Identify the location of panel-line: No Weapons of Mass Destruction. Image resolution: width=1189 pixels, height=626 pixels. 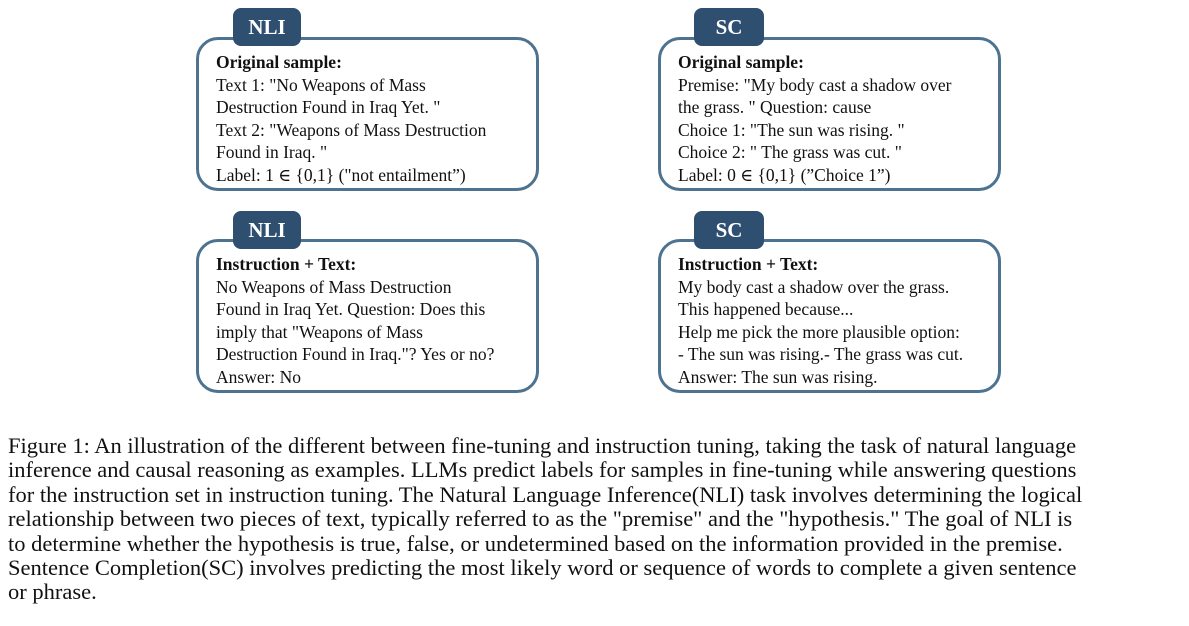
(334, 286).